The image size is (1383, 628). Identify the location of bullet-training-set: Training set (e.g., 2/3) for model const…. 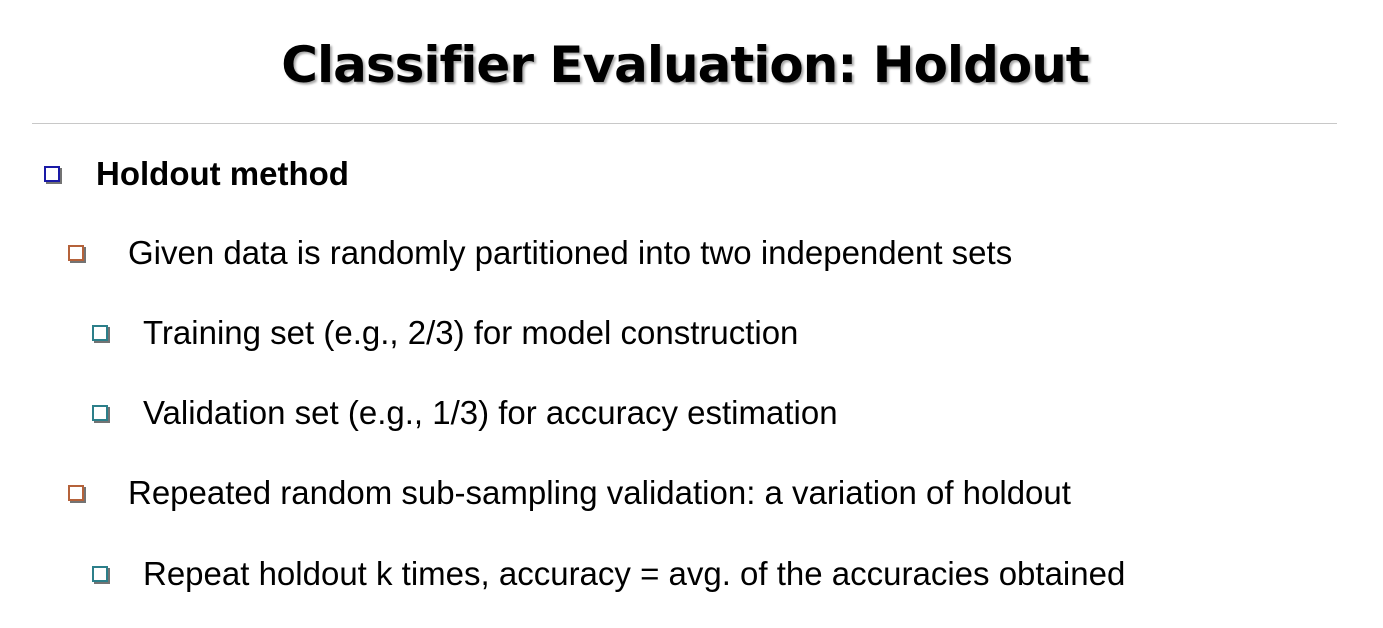
(445, 333).